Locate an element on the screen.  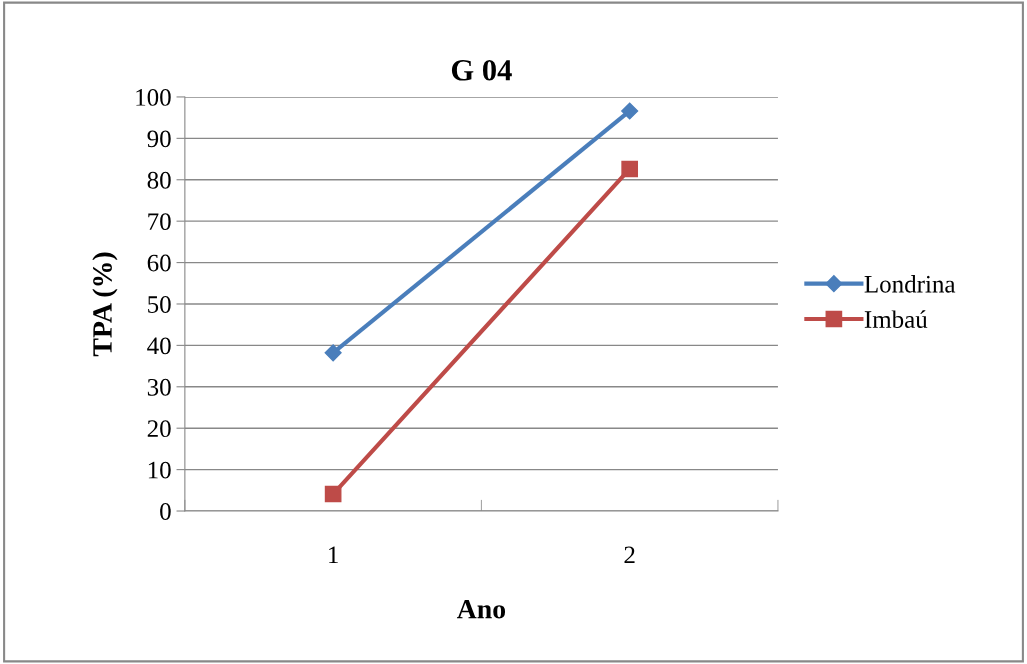
y-tick-label: 30 is located at coordinates (159, 387).